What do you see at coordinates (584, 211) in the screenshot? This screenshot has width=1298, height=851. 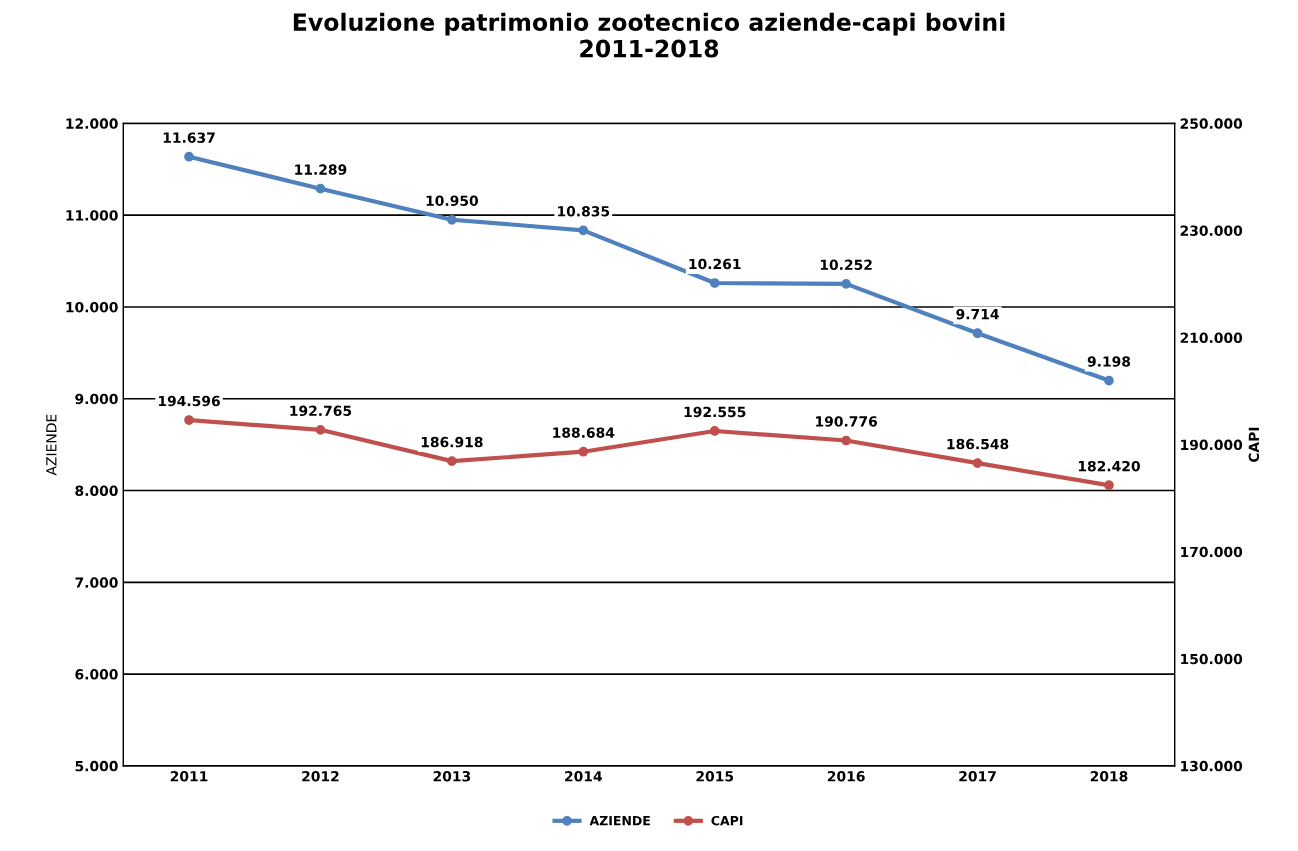 I see `data-label: 10.835` at bounding box center [584, 211].